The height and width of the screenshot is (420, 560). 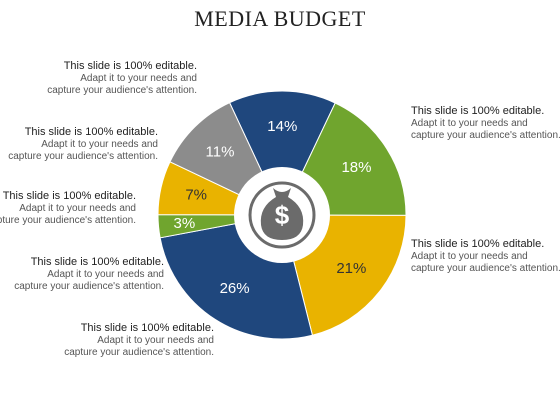 What do you see at coordinates (185, 223) in the screenshot?
I see `slice-label-5: 3%` at bounding box center [185, 223].